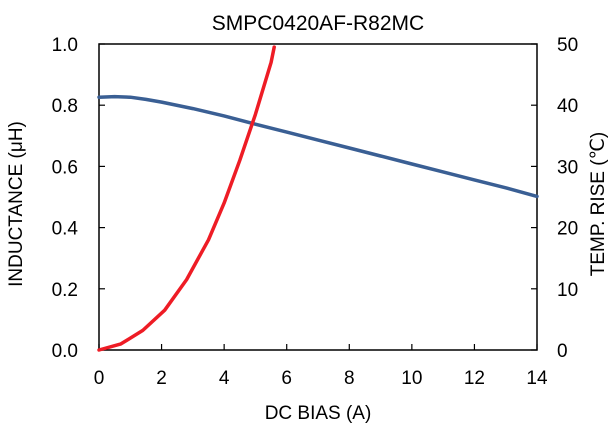 The height and width of the screenshot is (428, 611). Describe the element at coordinates (65, 106) in the screenshot. I see `y-tick-label: 0.8` at that location.